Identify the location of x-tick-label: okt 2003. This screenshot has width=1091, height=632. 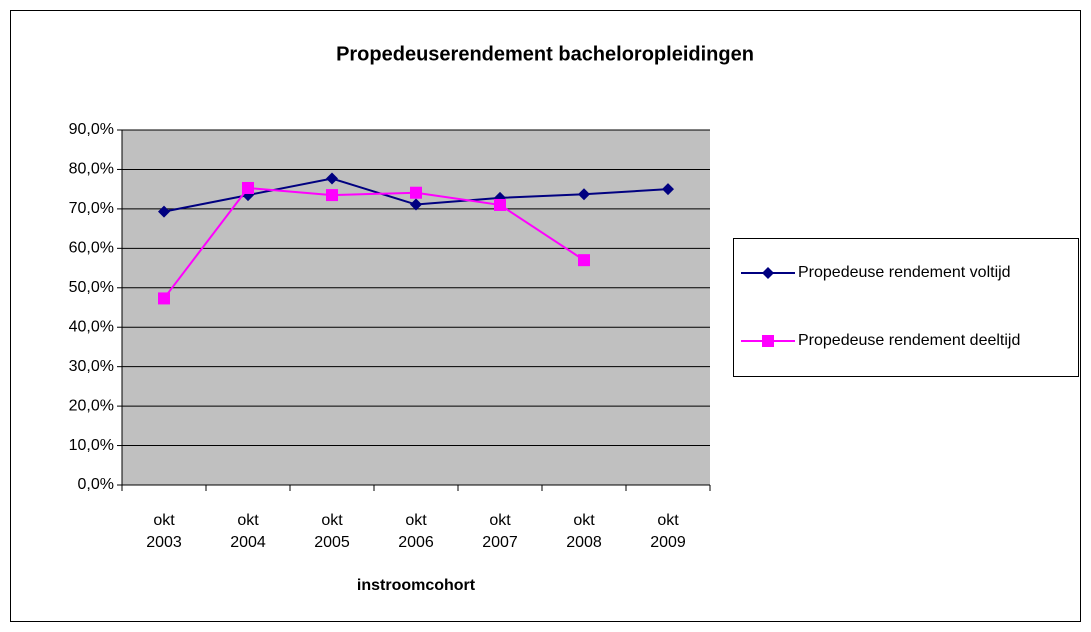
(164, 531).